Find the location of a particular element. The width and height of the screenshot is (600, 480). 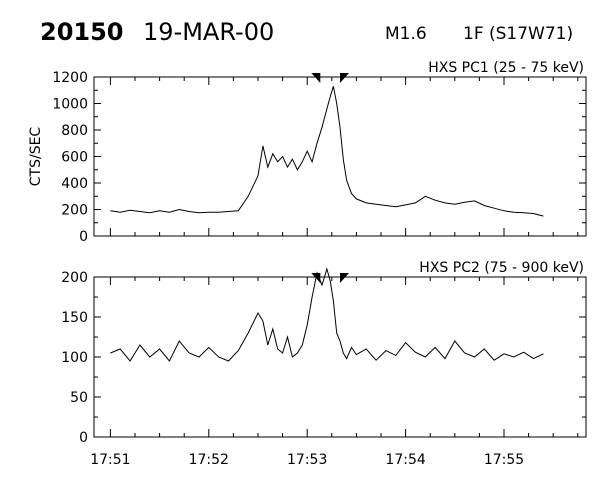

event-id: 20150 is located at coordinates (82, 32).